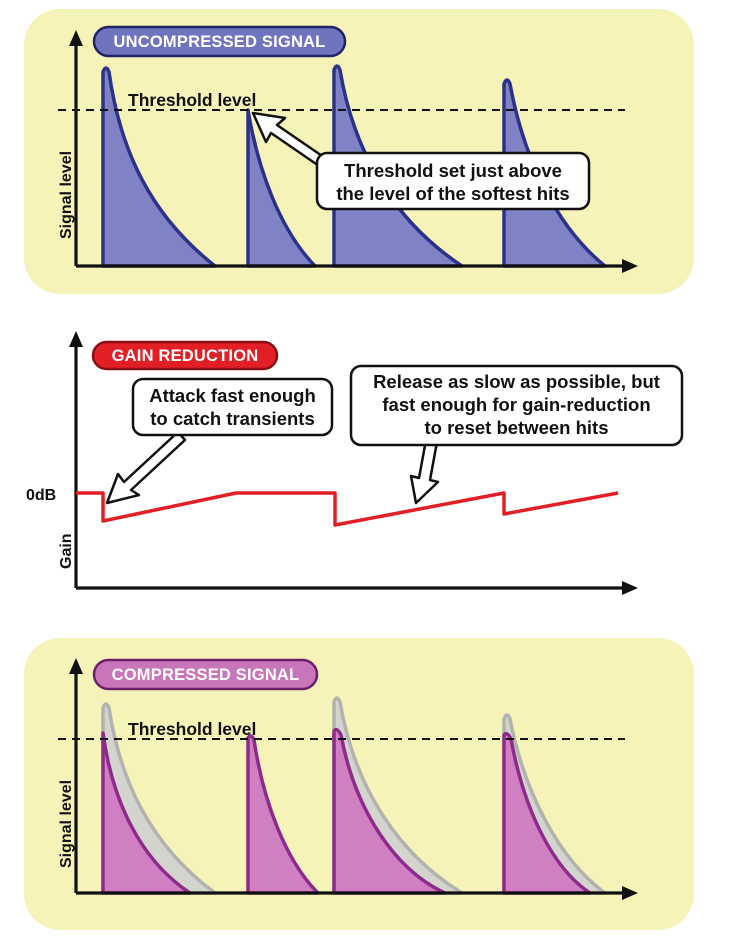 This screenshot has width=751, height=951. What do you see at coordinates (453, 170) in the screenshot?
I see `threshold-callout-line-1: Threshold set just above` at bounding box center [453, 170].